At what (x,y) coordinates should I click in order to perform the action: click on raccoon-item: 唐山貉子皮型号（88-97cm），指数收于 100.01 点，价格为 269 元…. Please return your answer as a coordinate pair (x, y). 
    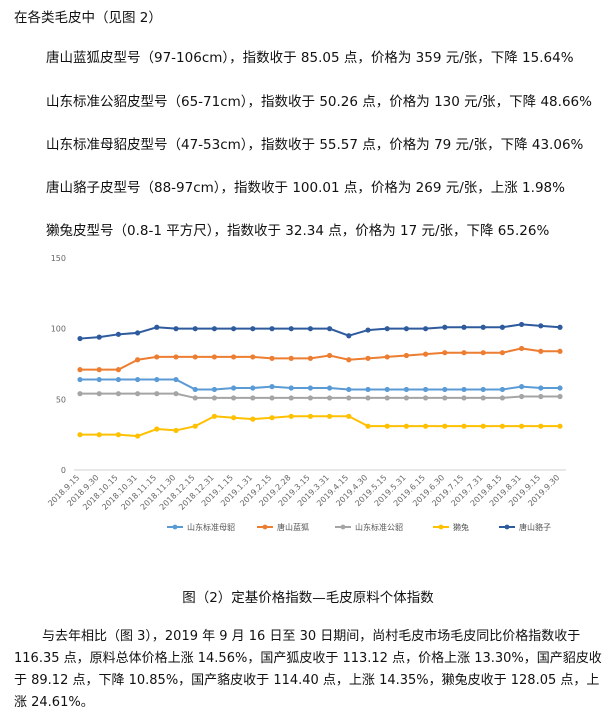
    Looking at the image, I should click on (305, 188).